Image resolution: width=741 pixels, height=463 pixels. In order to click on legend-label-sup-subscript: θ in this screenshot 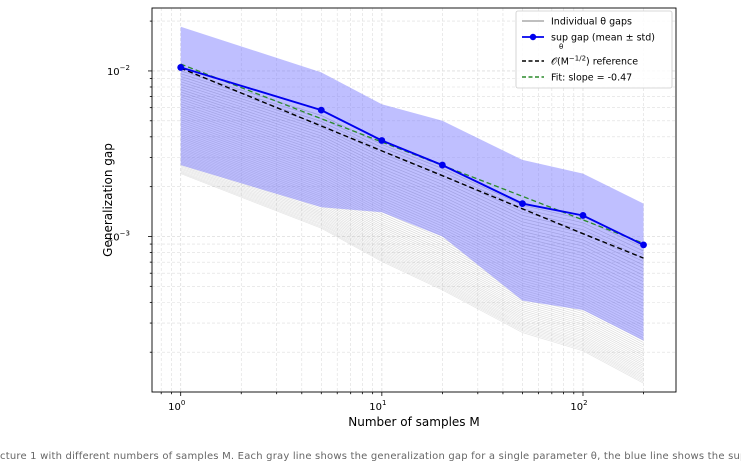, I will do `click(561, 47)`.